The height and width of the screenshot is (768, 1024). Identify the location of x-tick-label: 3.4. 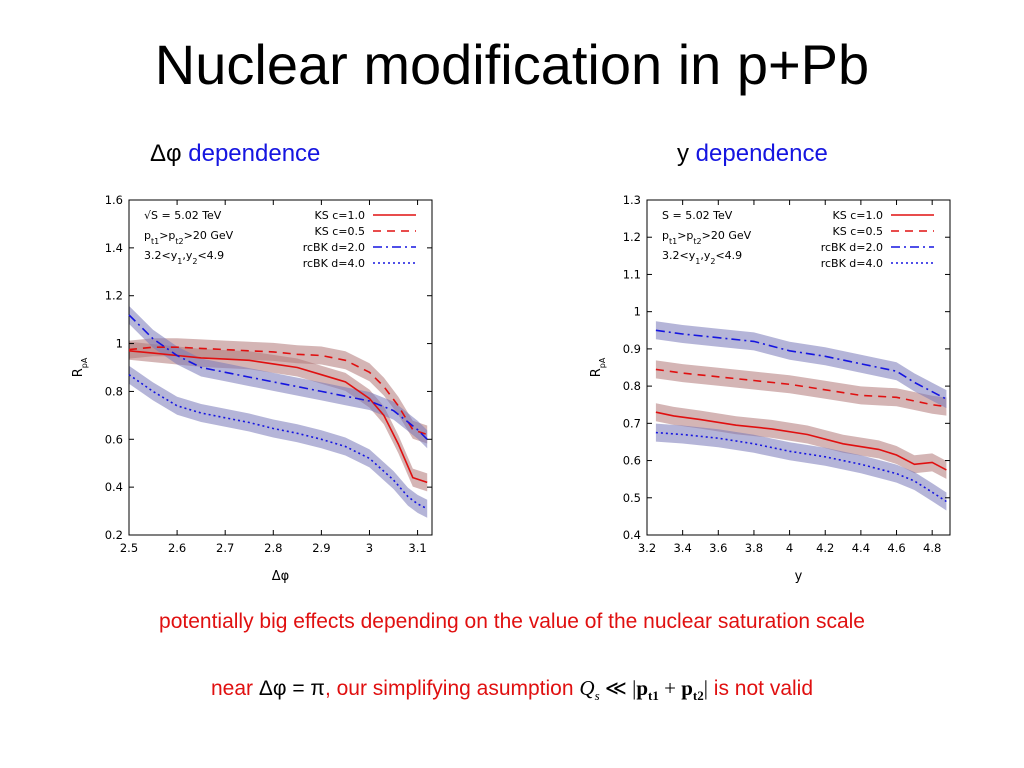
(682, 548).